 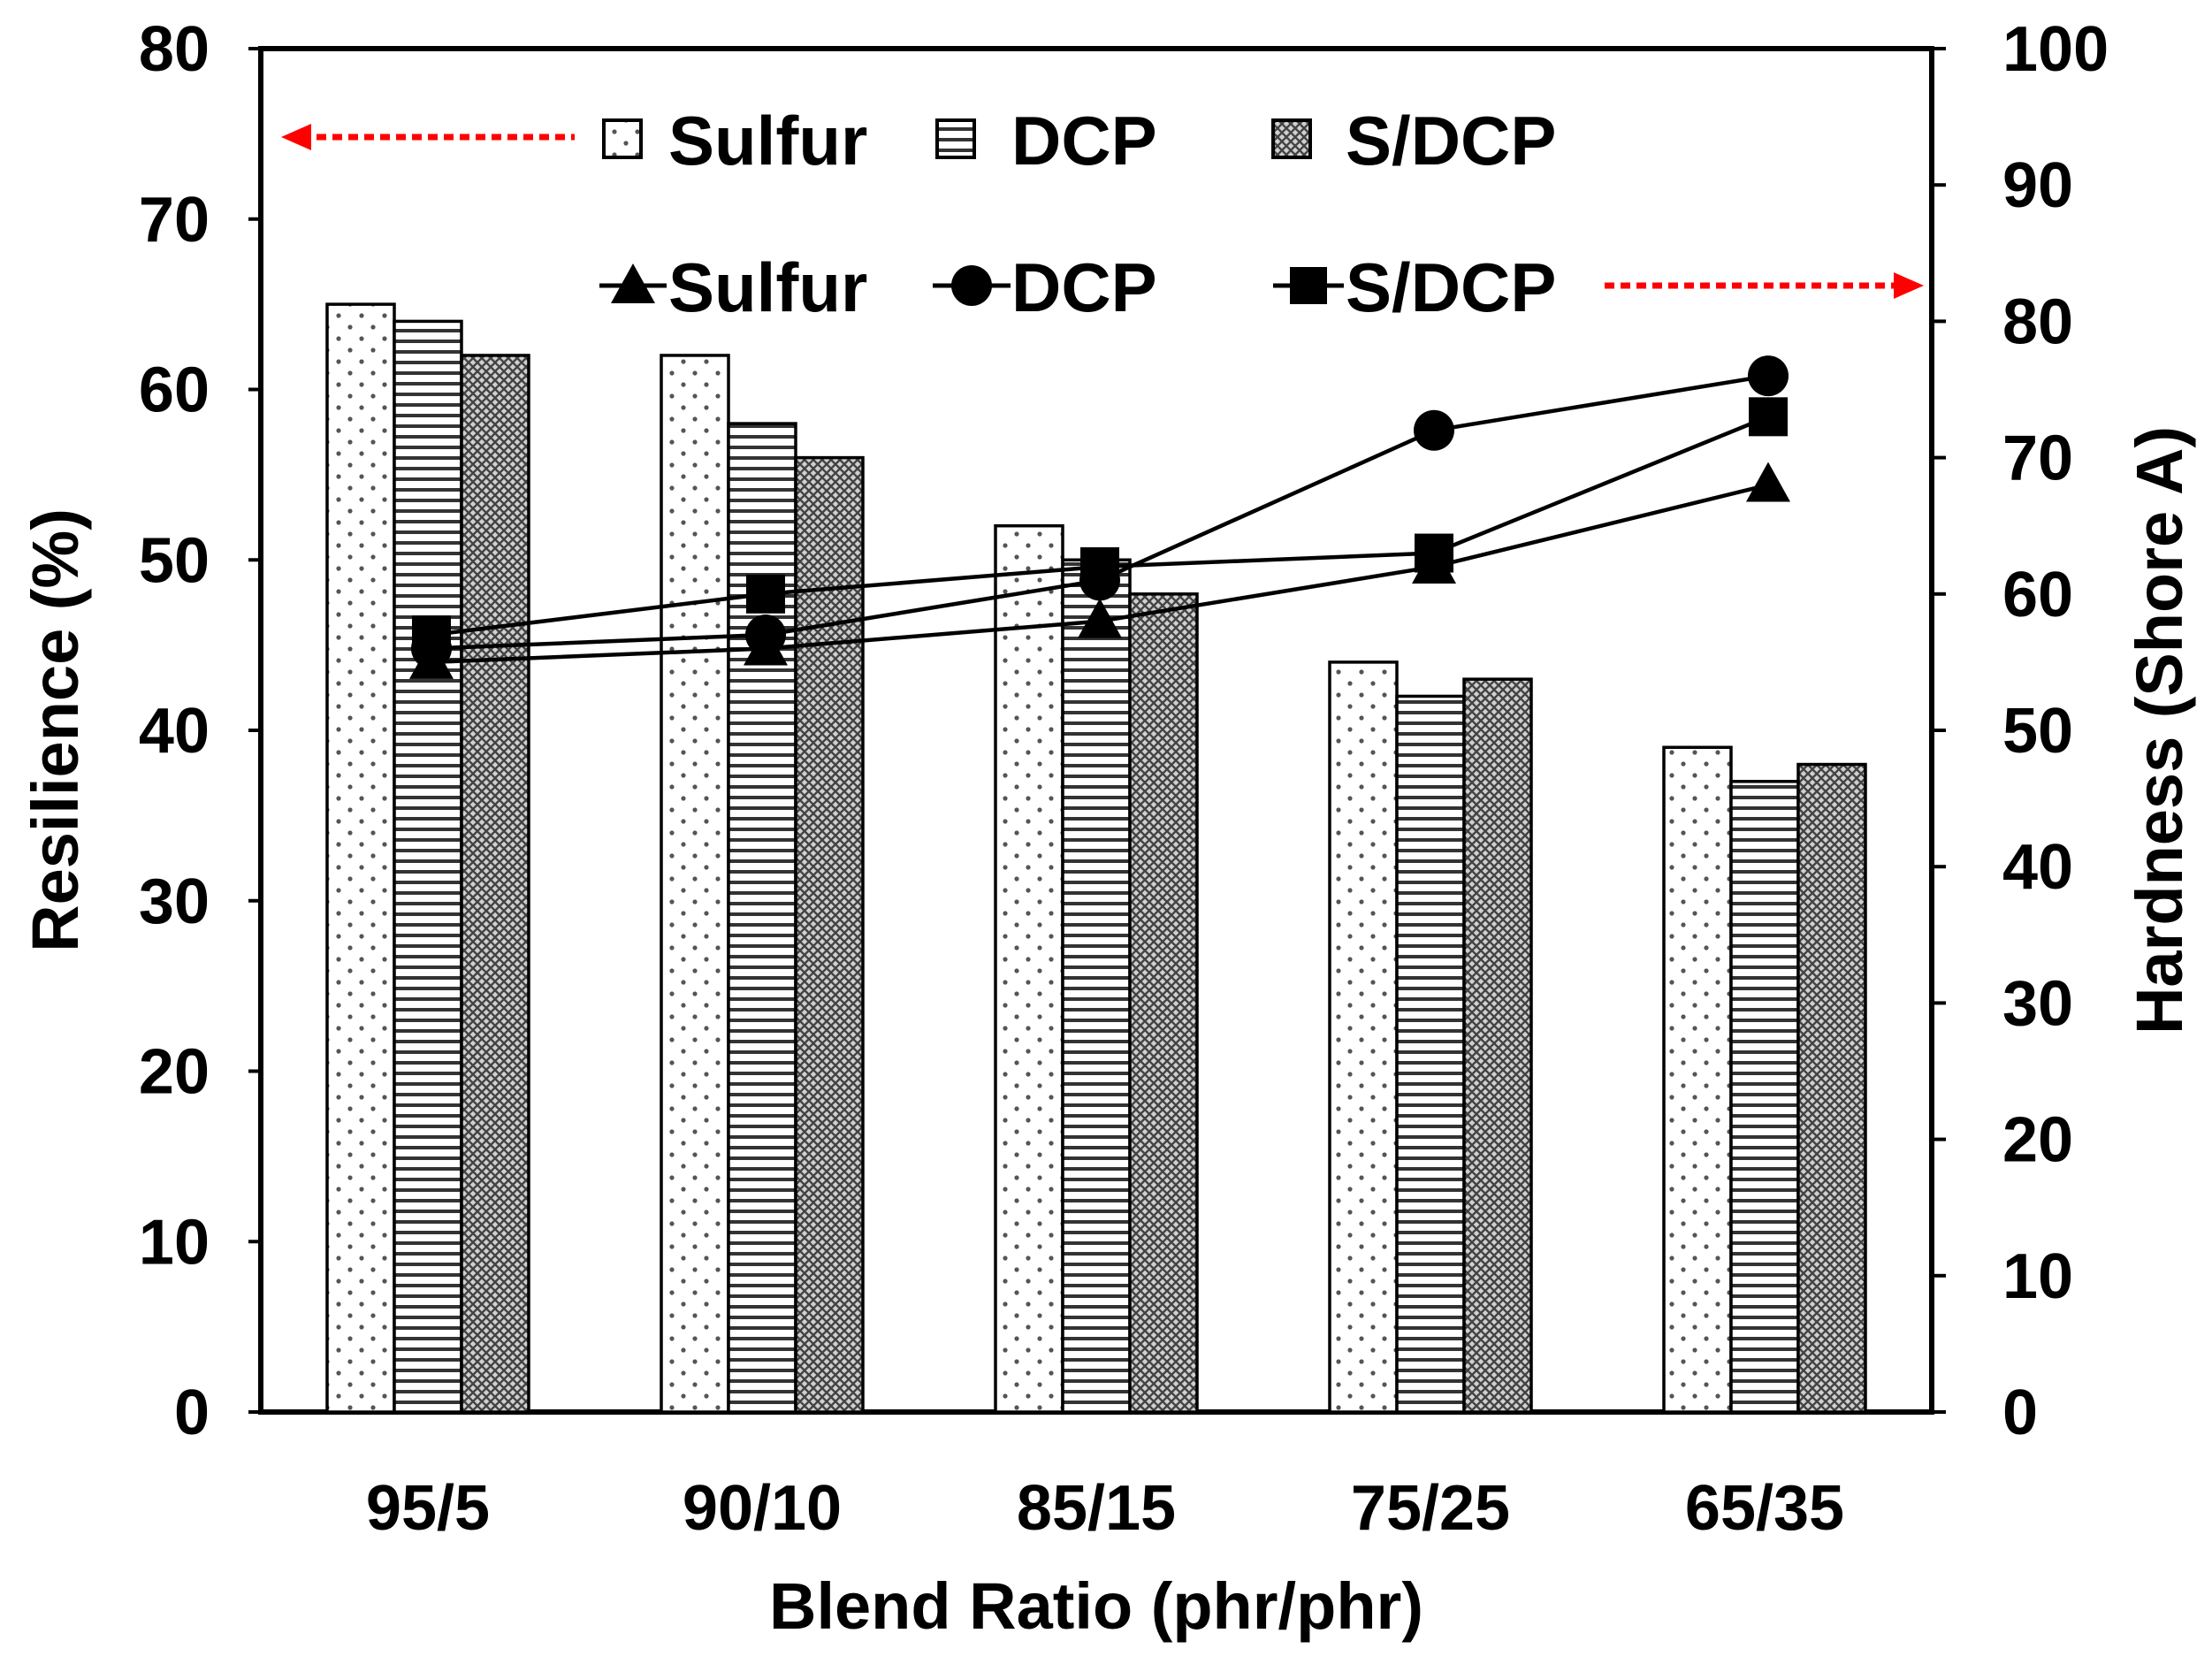 I want to click on right-tick-label-8: 80, so click(x=2037, y=322).